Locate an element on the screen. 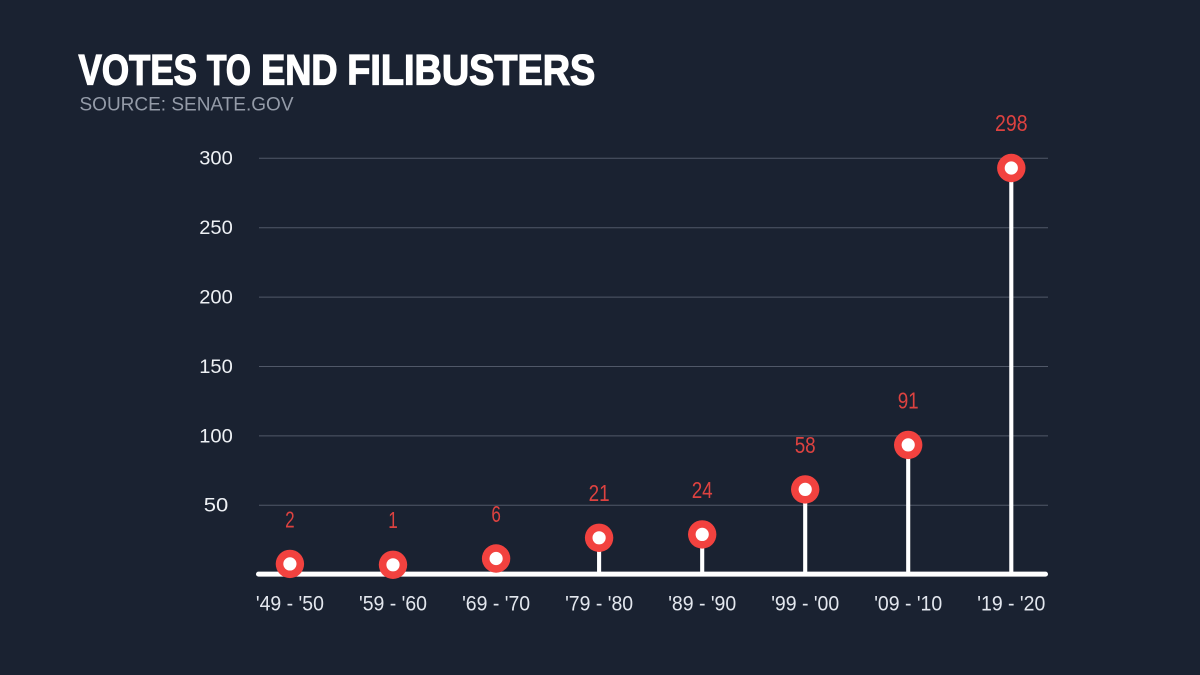  svg-text: '49 - '50 is located at coordinates (290, 603).